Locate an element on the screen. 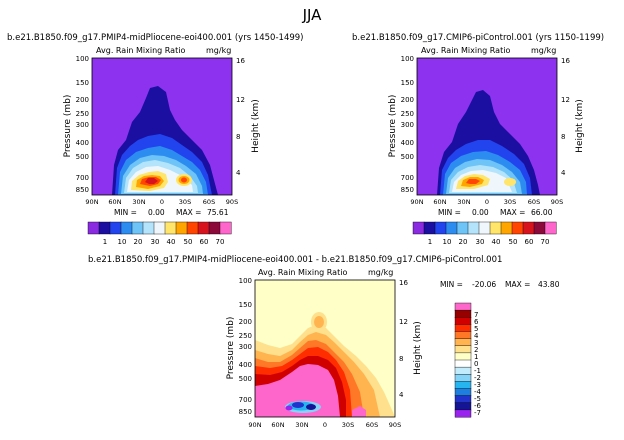  colorbar-label: 70 is located at coordinates (545, 242).